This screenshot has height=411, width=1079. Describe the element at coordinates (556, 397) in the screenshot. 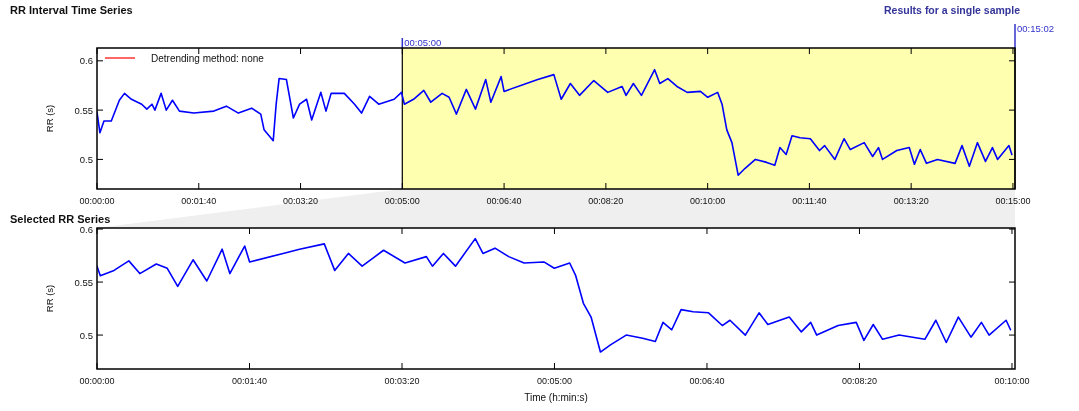

I see `x-axis-title: Time (h:min:s)` at that location.